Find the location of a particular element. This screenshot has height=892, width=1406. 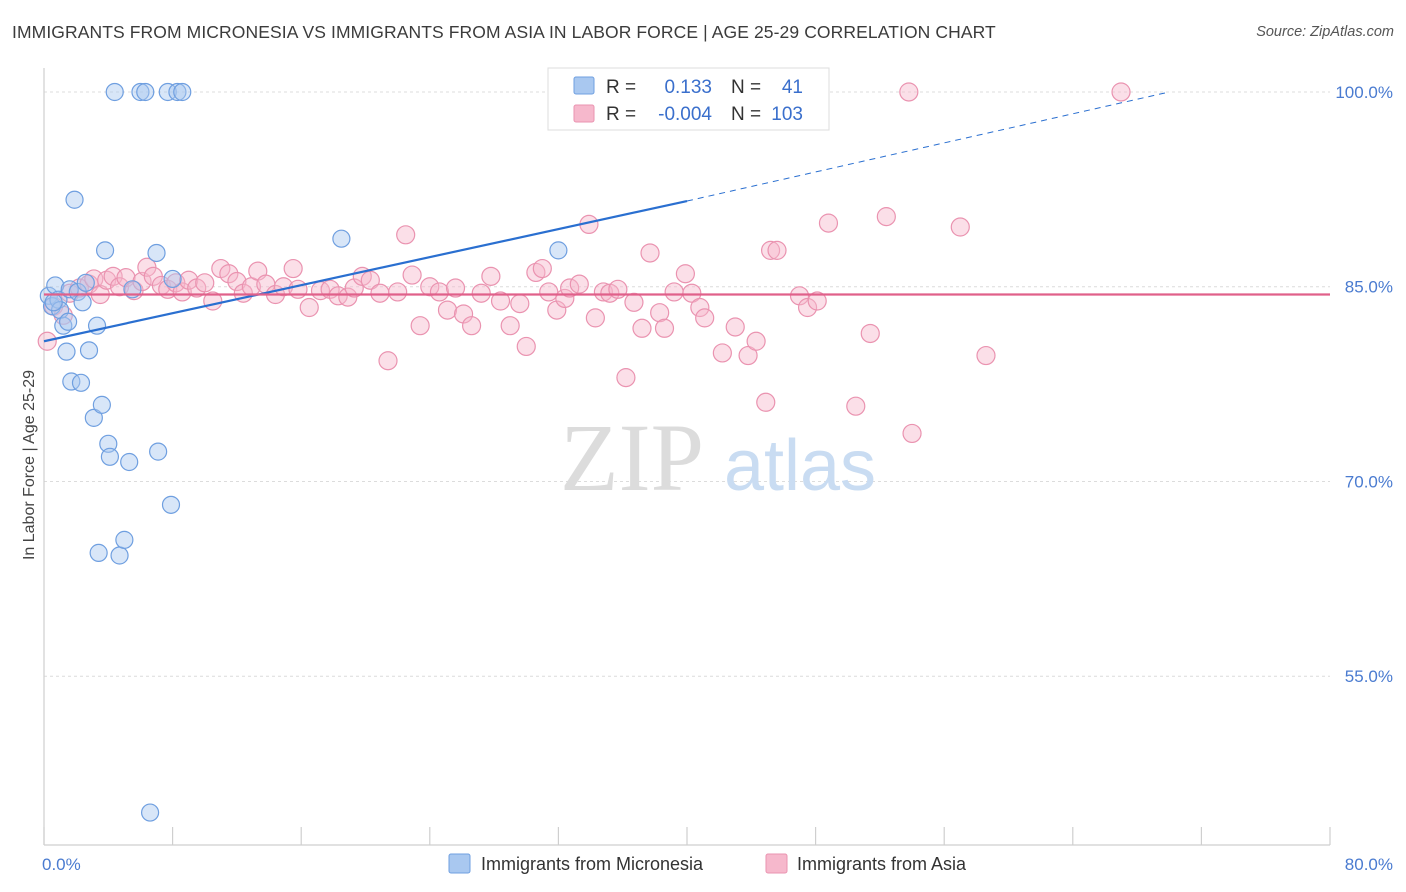

bottom-legend-label-micronesia: Immigrants from Micronesia is located at coordinates (592, 864).